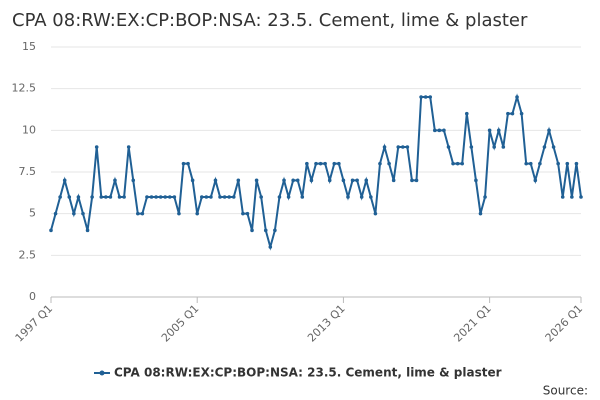  I want to click on x-tick-label: 1997 Q1, so click(34, 323).